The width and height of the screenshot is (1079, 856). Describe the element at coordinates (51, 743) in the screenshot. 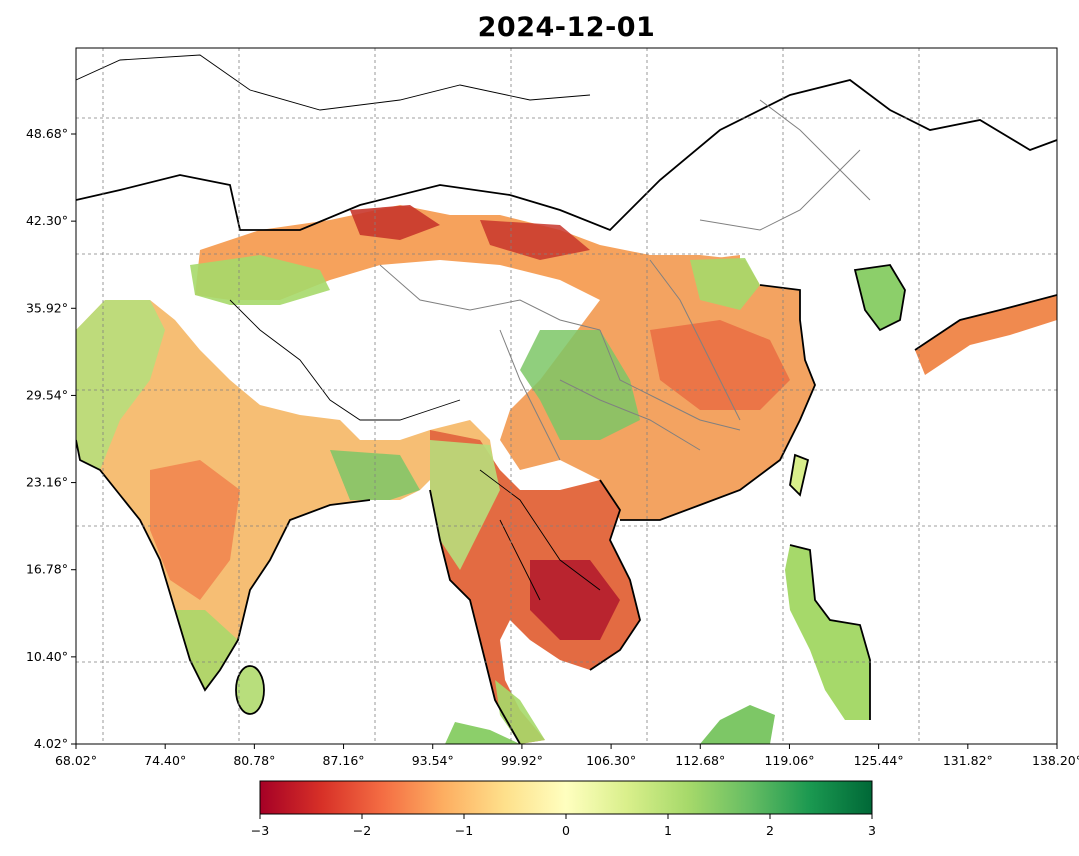

I see `y-tick-label: 4.02°` at that location.